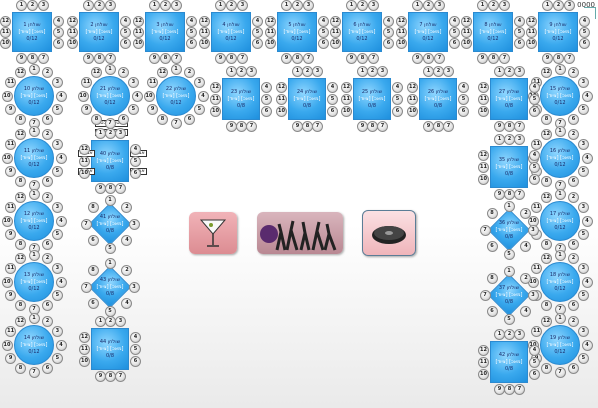 This screenshot has width=598, height=408. Describe the element at coordinates (110, 161) in the screenshot. I see `table-40: שולחן 40 [ציוד] [מאכ] 0/8` at that location.